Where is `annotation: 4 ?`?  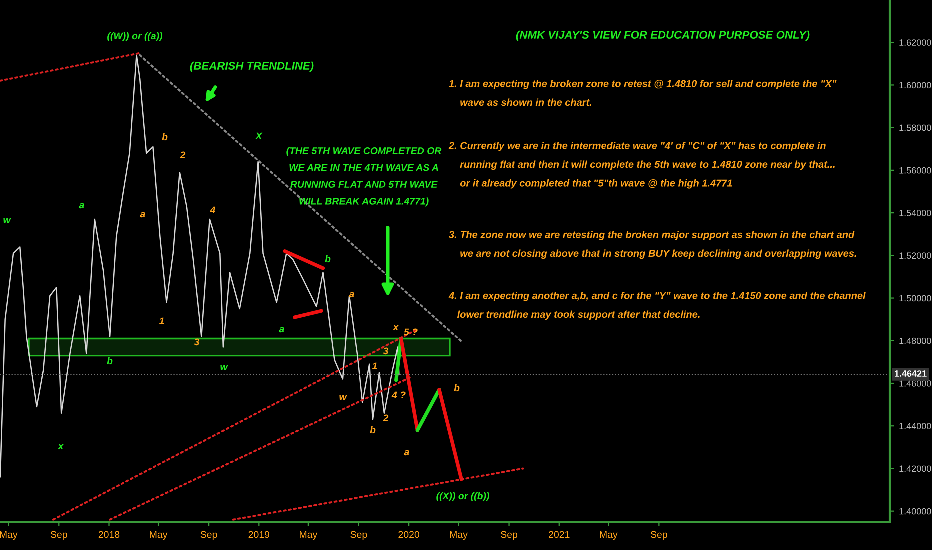
annotation: 4 ? is located at coordinates (399, 395).